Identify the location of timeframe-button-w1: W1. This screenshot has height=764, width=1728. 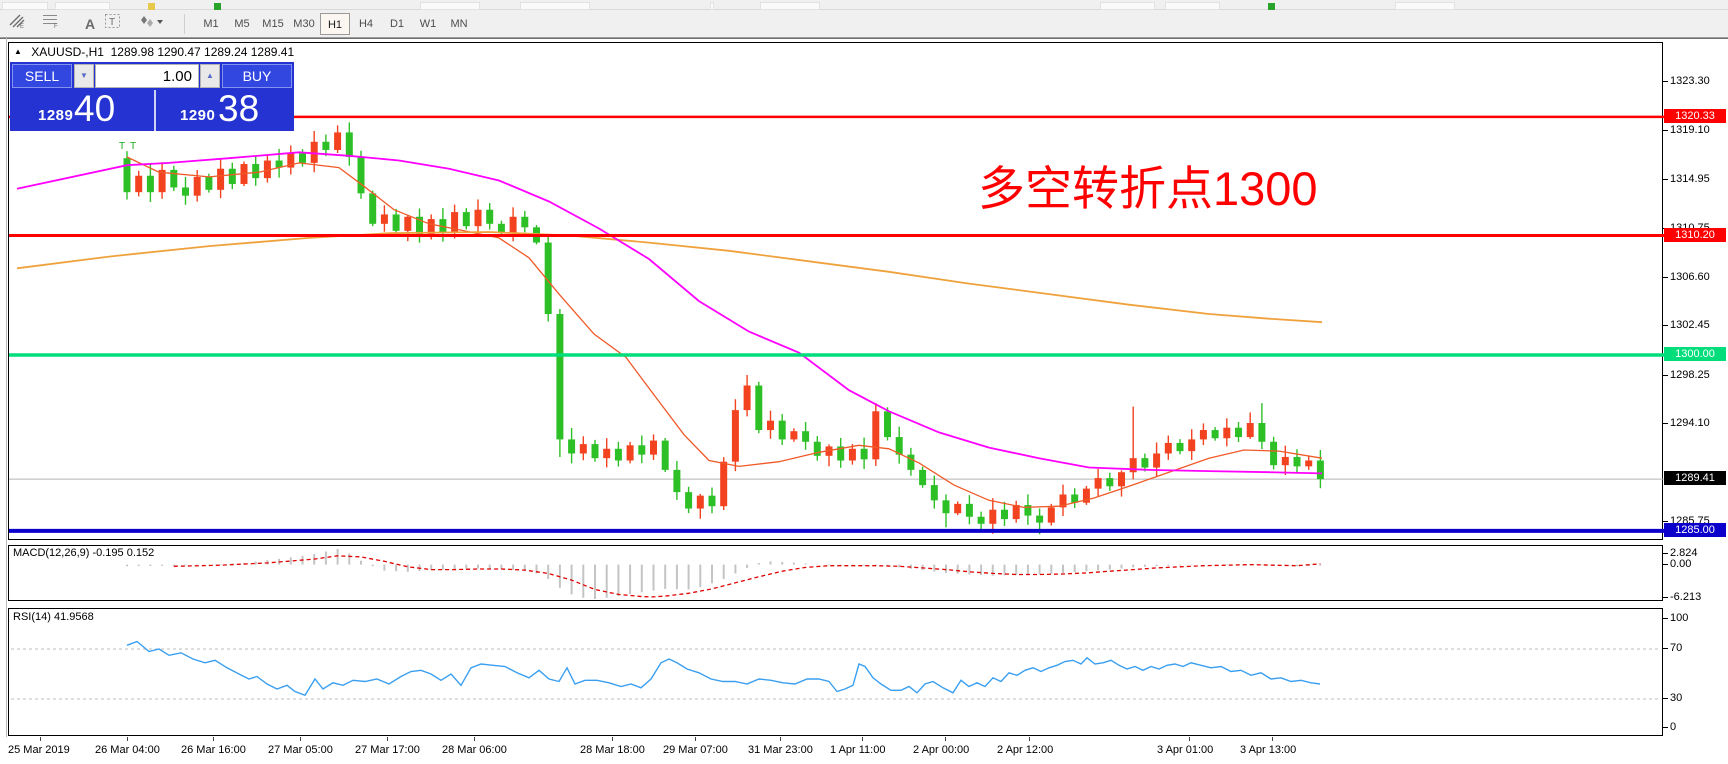
(428, 24).